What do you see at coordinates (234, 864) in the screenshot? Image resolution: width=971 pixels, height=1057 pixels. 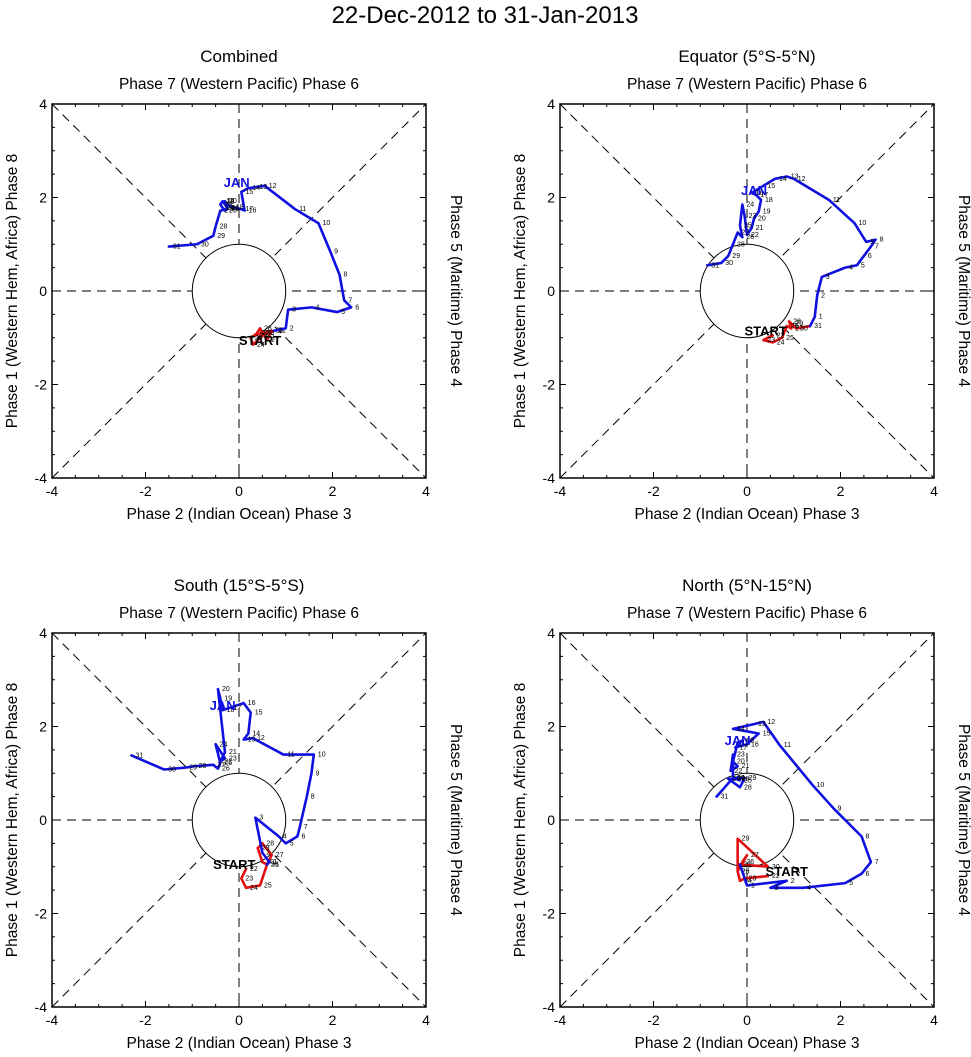 I see `start-label: START` at bounding box center [234, 864].